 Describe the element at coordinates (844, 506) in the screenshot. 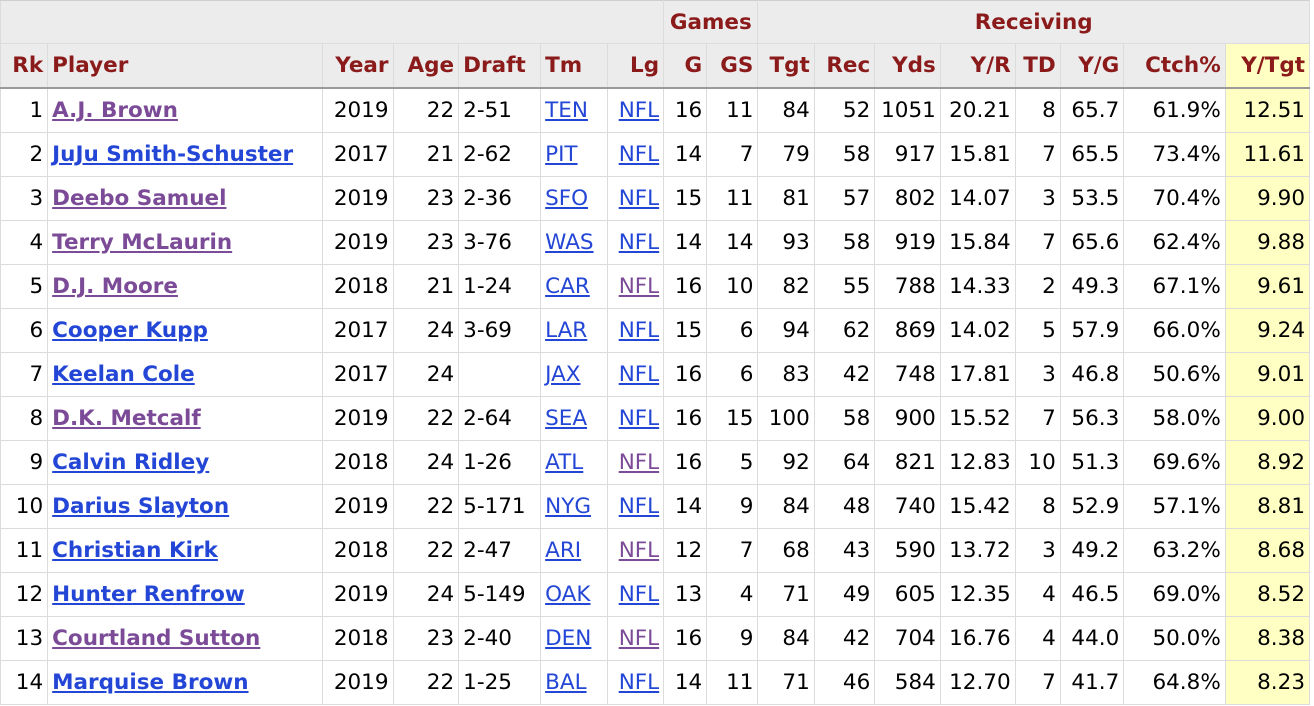

I see `cell-rec: 48` at that location.